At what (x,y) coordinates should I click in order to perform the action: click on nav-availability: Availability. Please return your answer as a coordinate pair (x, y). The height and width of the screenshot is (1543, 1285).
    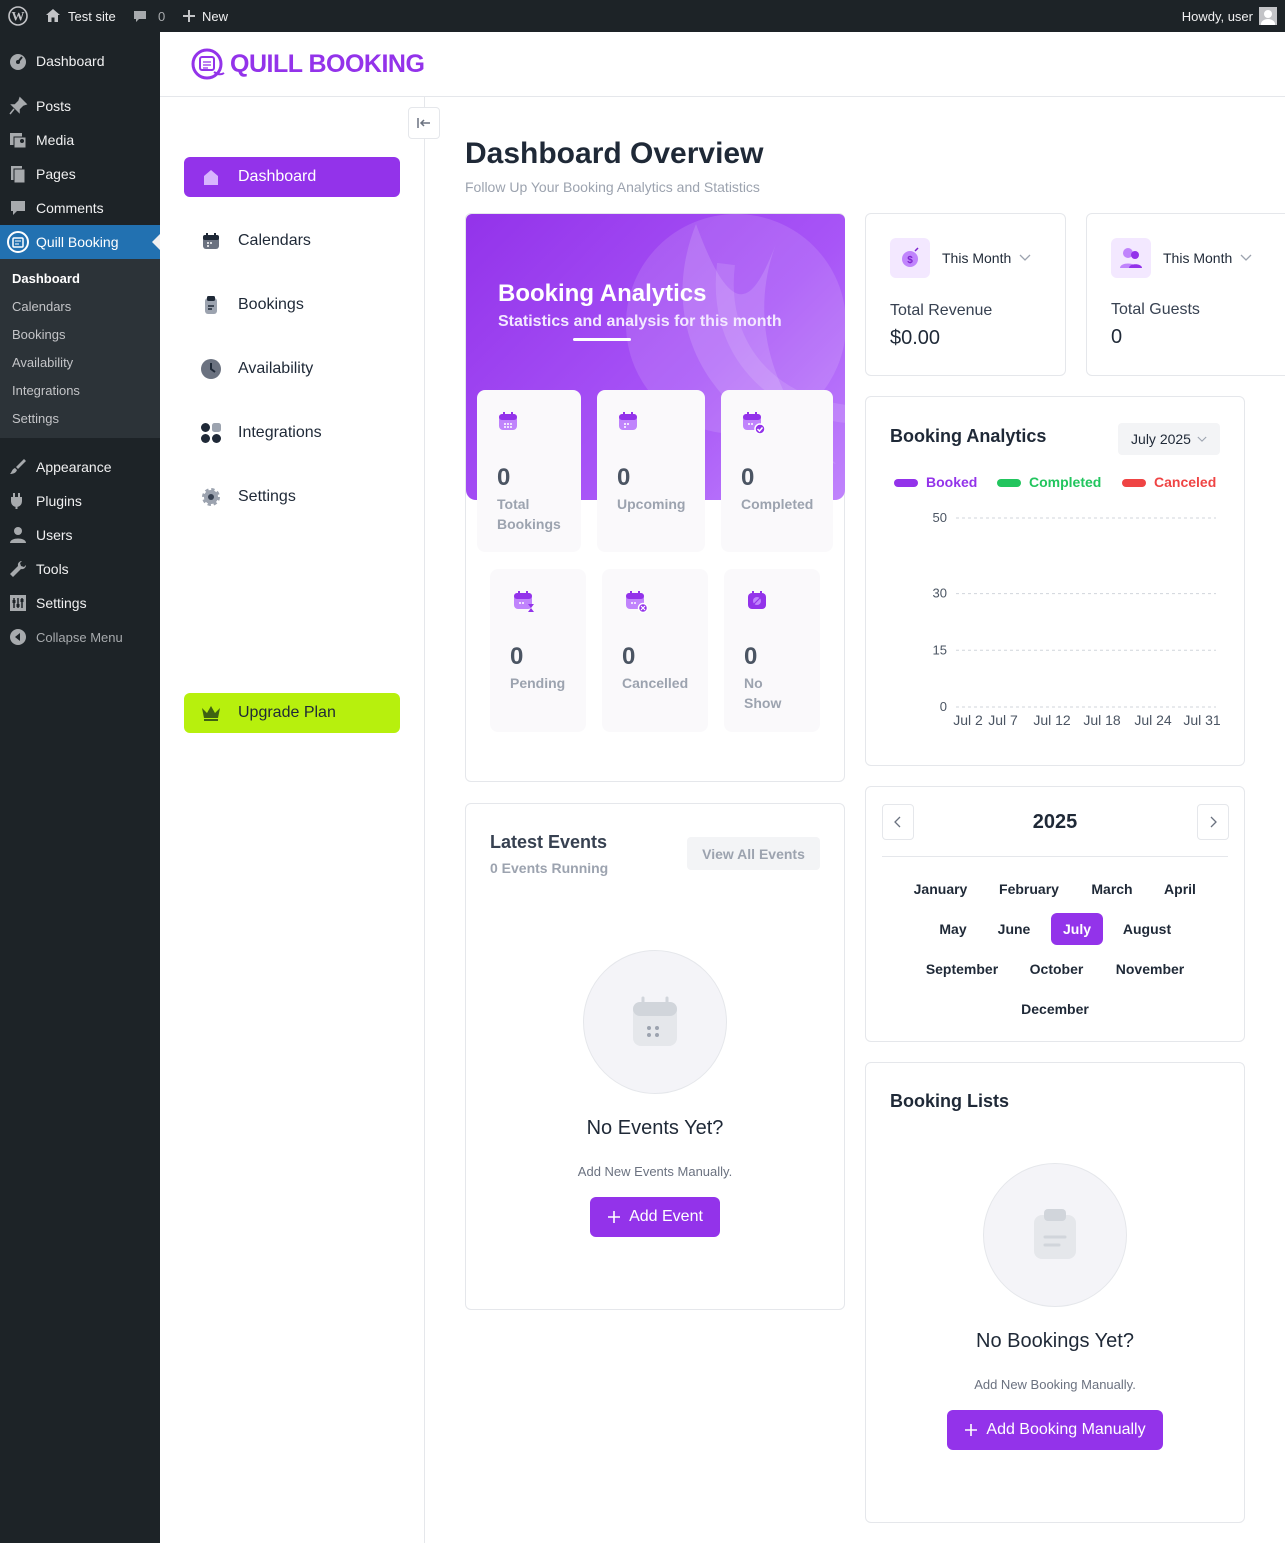
    Looking at the image, I should click on (292, 369).